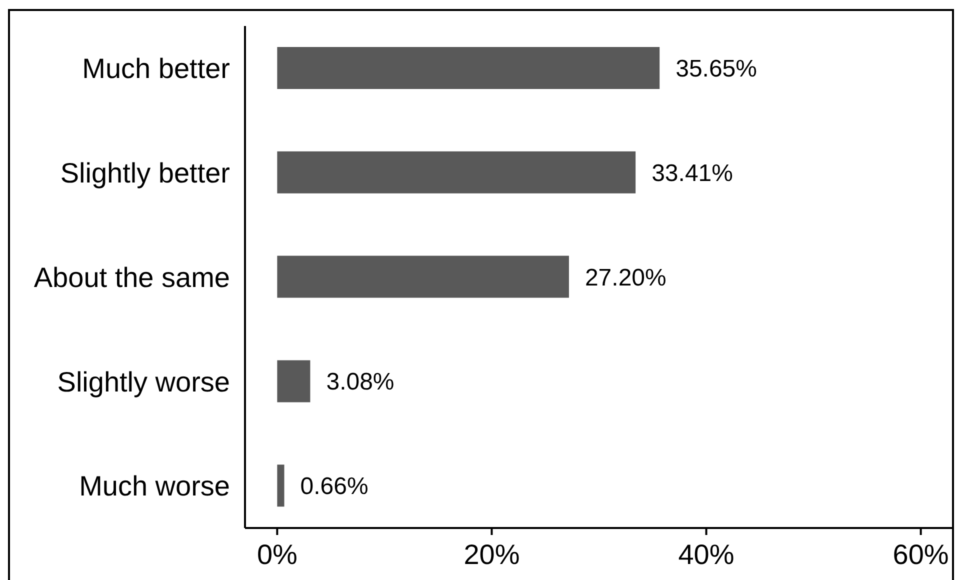  I want to click on y-tick-label: About the same, so click(132, 277).